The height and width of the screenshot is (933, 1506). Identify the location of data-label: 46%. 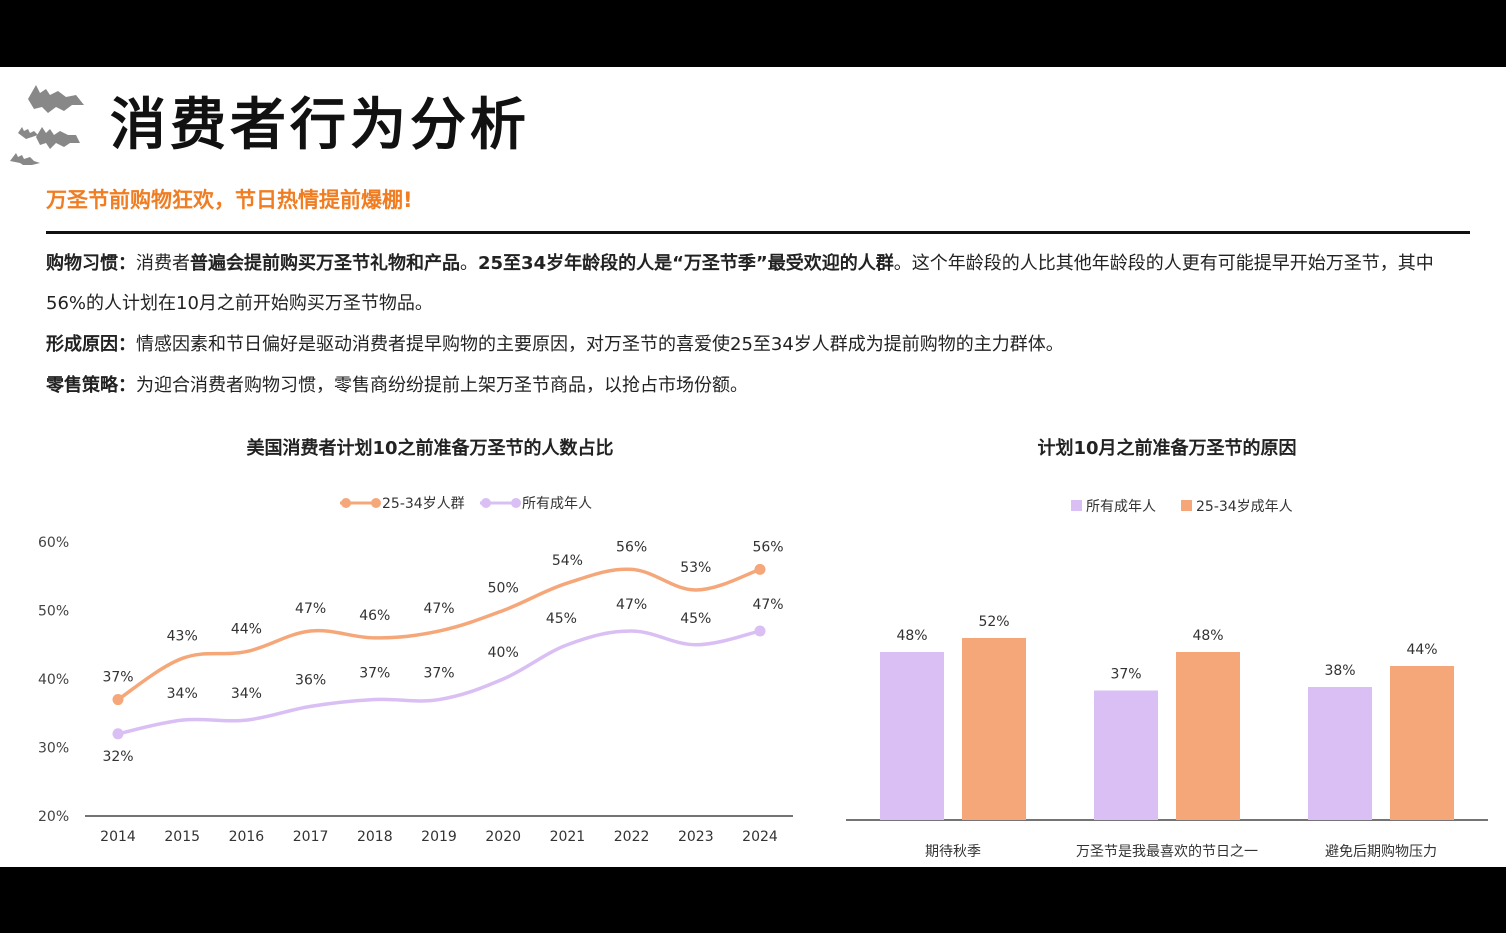
(374, 616).